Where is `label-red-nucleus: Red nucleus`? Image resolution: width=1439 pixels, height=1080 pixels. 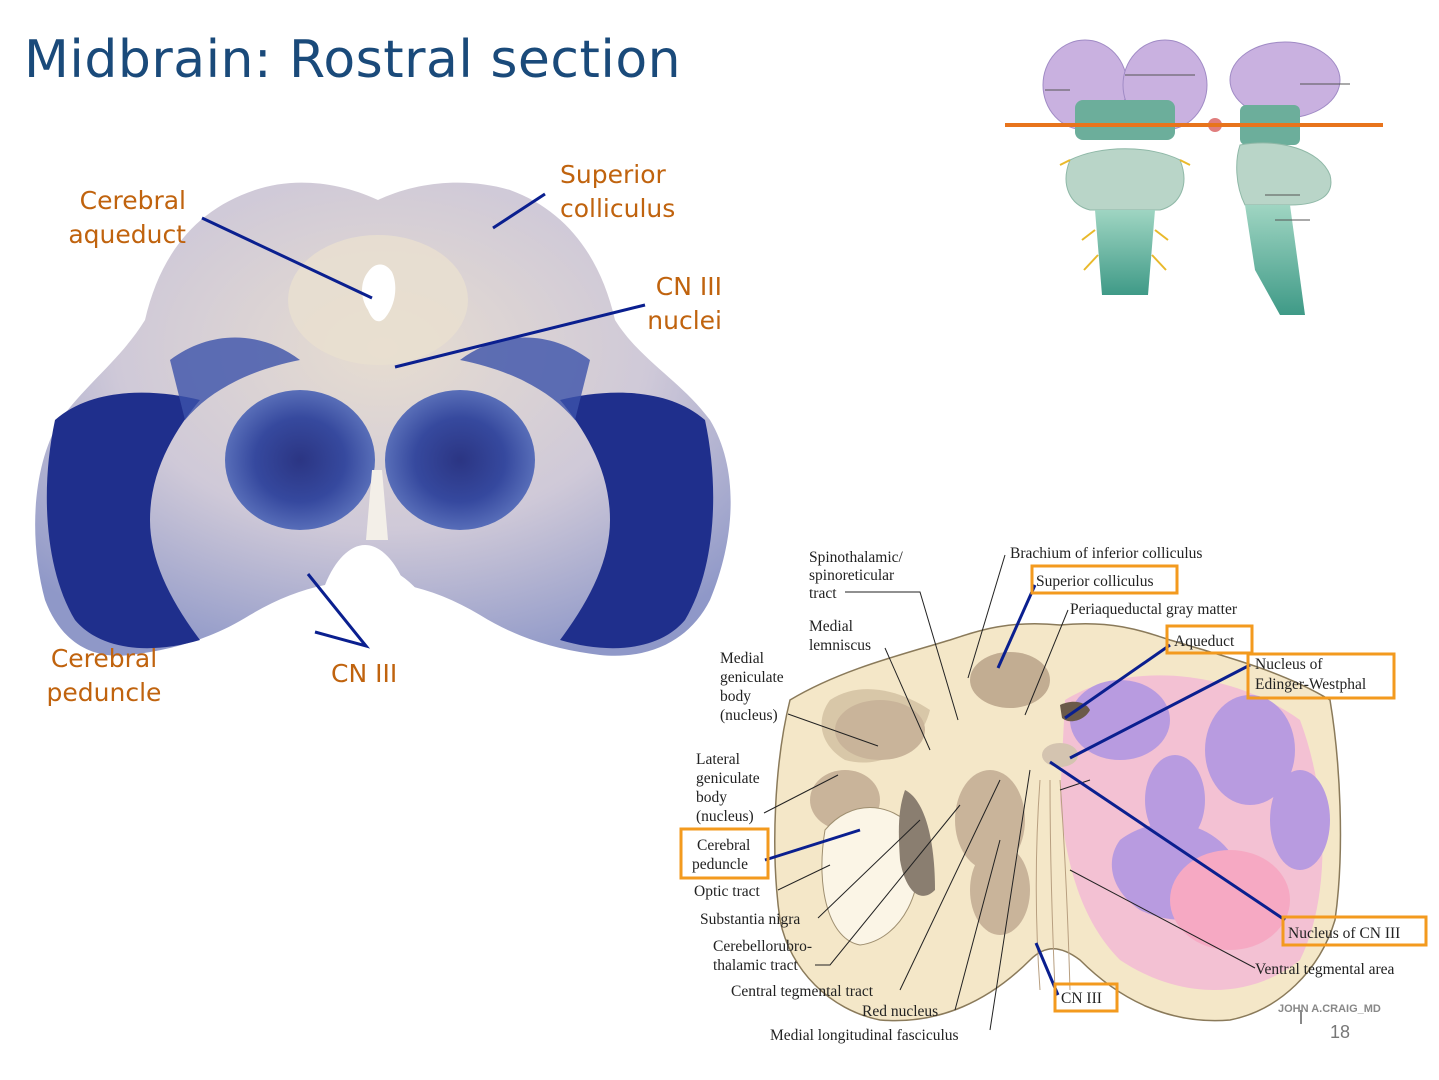
label-red-nucleus: Red nucleus is located at coordinates (900, 1011).